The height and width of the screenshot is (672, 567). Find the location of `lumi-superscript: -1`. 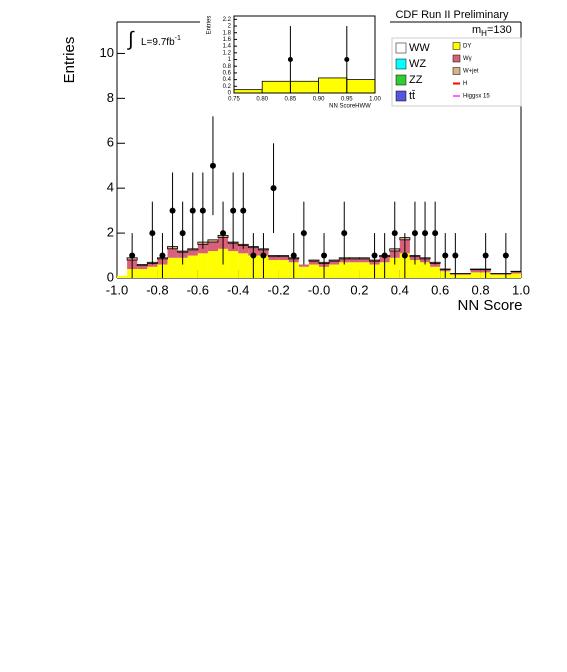

lumi-superscript: -1 is located at coordinates (178, 38).